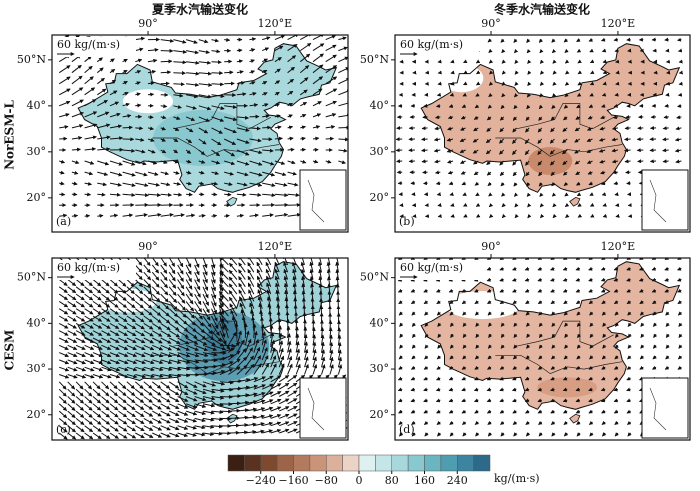  I want to click on lat-label: 30°, so click(37, 368).